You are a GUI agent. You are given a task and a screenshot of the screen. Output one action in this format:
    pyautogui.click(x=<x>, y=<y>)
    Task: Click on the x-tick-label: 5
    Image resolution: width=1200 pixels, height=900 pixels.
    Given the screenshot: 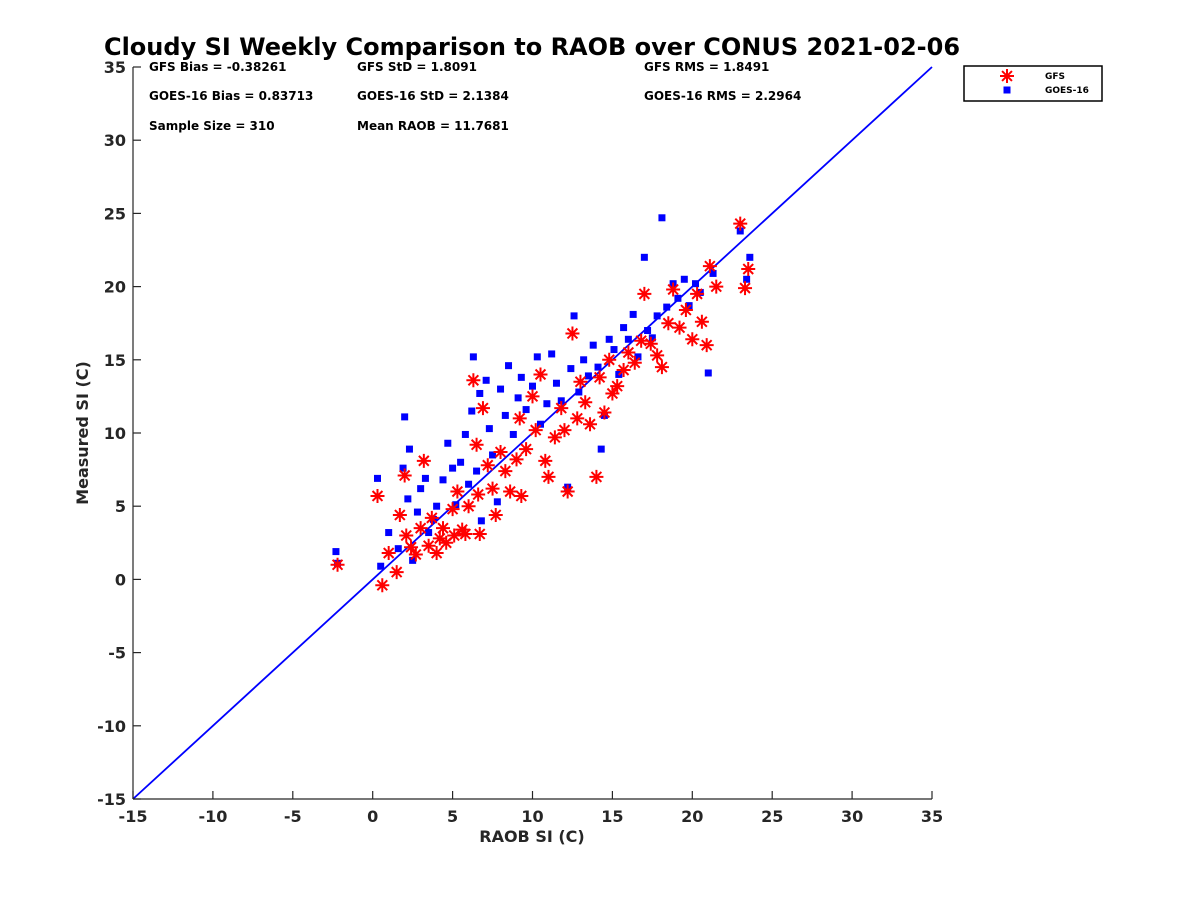 What is the action you would take?
    pyautogui.click(x=452, y=816)
    